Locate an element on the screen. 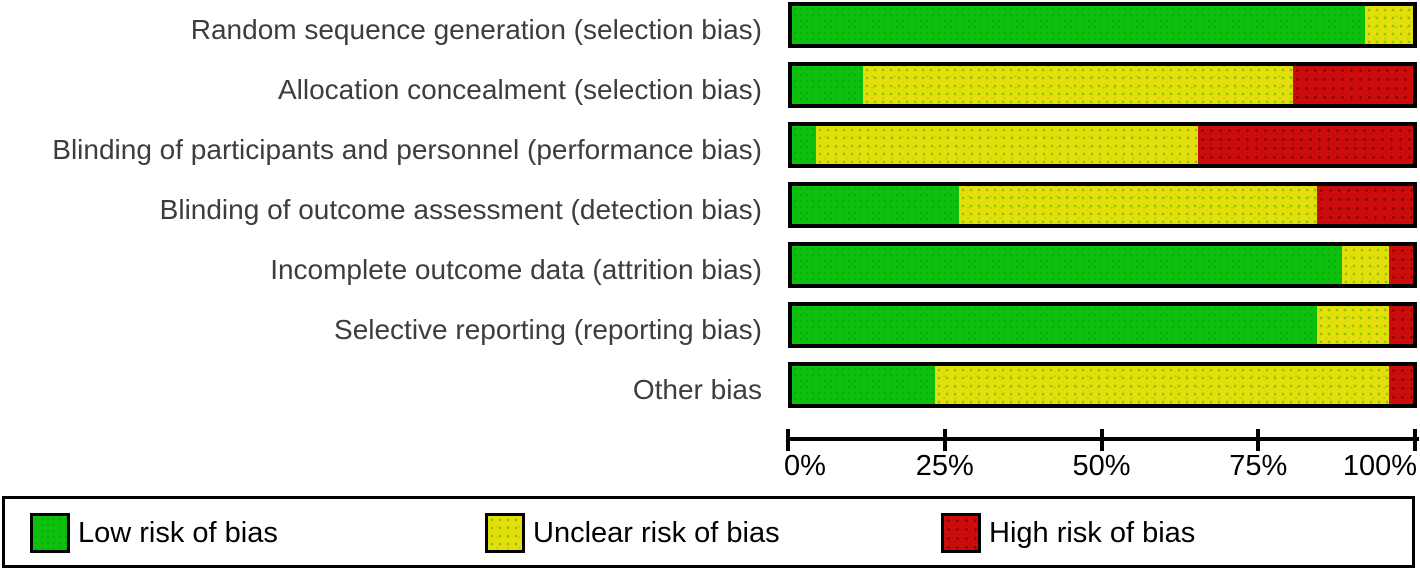 The image size is (1420, 573). legend-label: High risk of bias is located at coordinates (1092, 532).